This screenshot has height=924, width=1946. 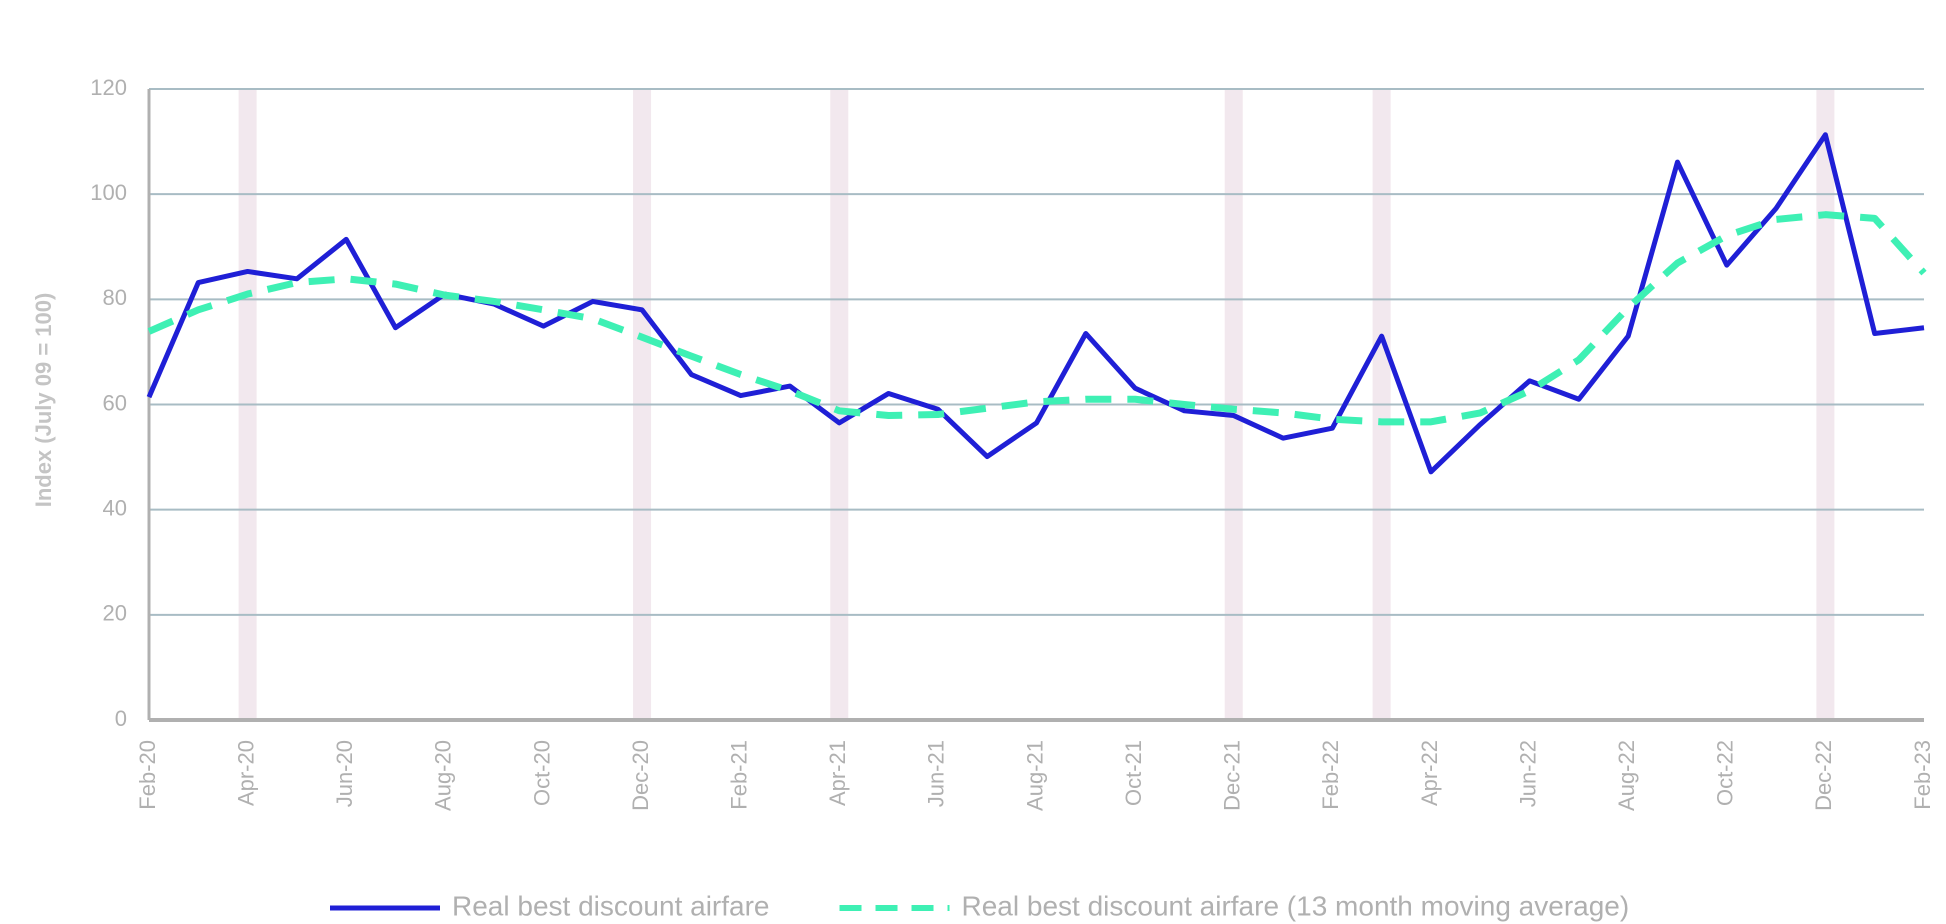 What do you see at coordinates (1922, 775) in the screenshot?
I see `x-tick-label: Feb-23` at bounding box center [1922, 775].